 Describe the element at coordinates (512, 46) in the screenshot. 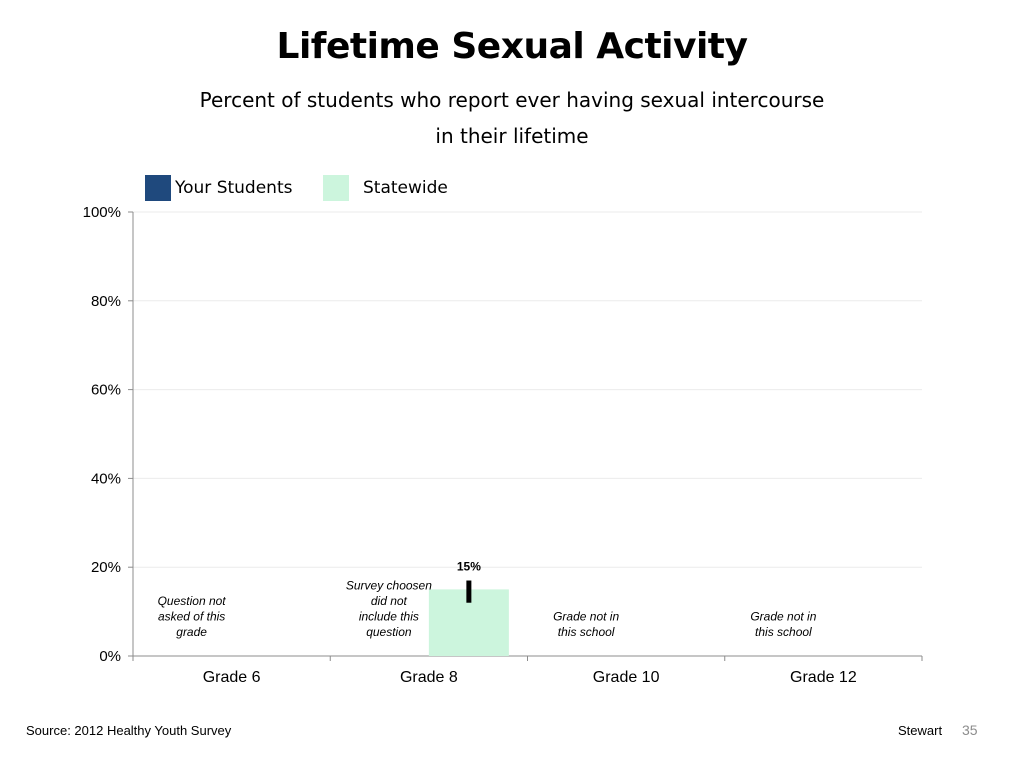

I see `chart-title: Lifetime Sexual Activity` at that location.